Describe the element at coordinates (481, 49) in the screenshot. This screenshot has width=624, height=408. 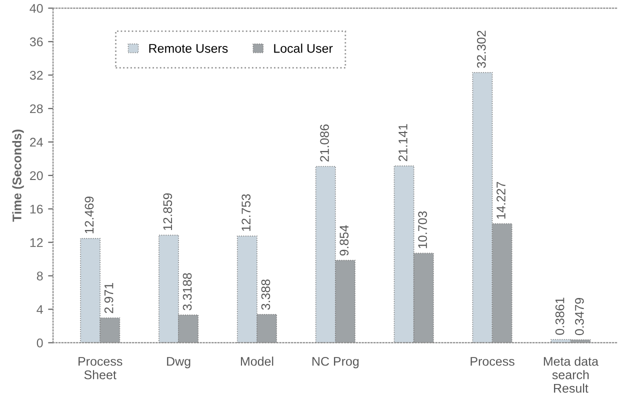
I see `data-label: 32.302` at that location.